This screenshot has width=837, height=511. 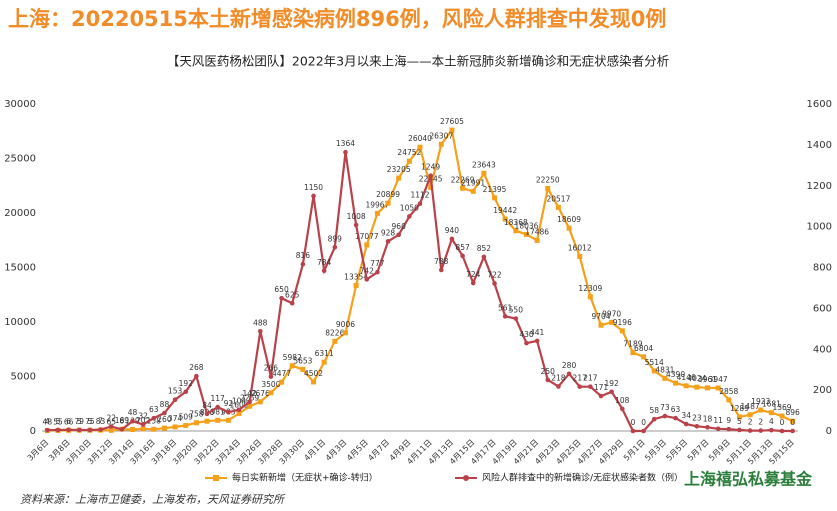 I want to click on value-label: 561, so click(x=505, y=307).